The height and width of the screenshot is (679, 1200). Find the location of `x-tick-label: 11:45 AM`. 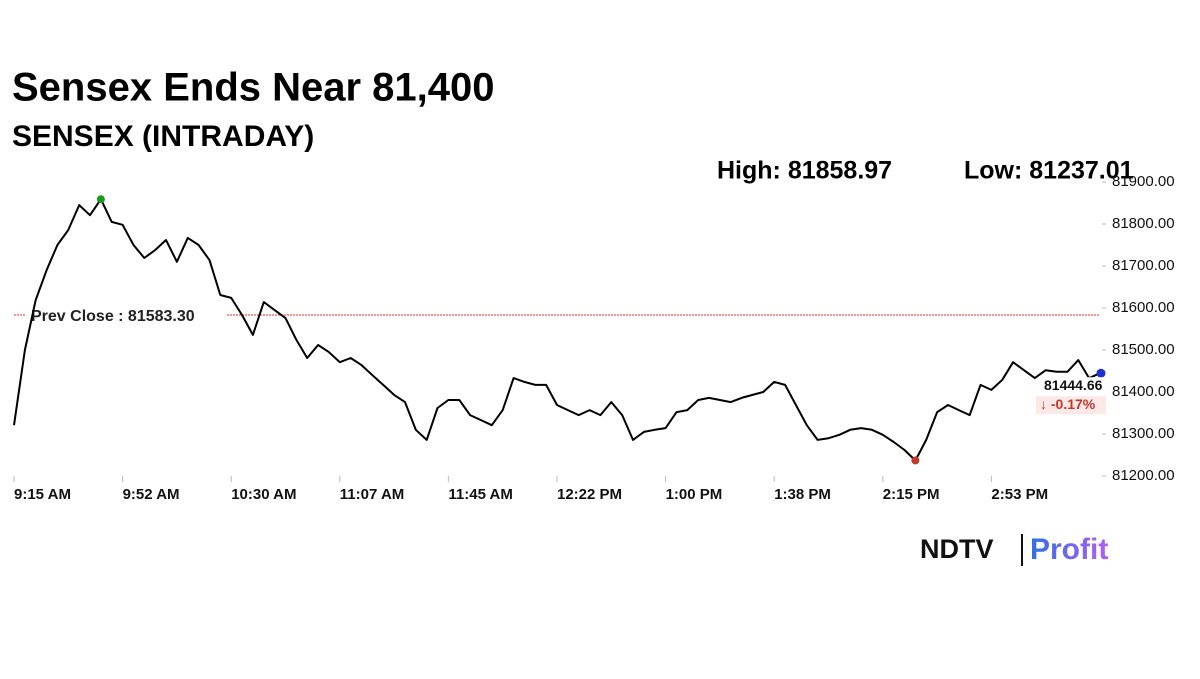

x-tick-label: 11:45 AM is located at coordinates (480, 494).